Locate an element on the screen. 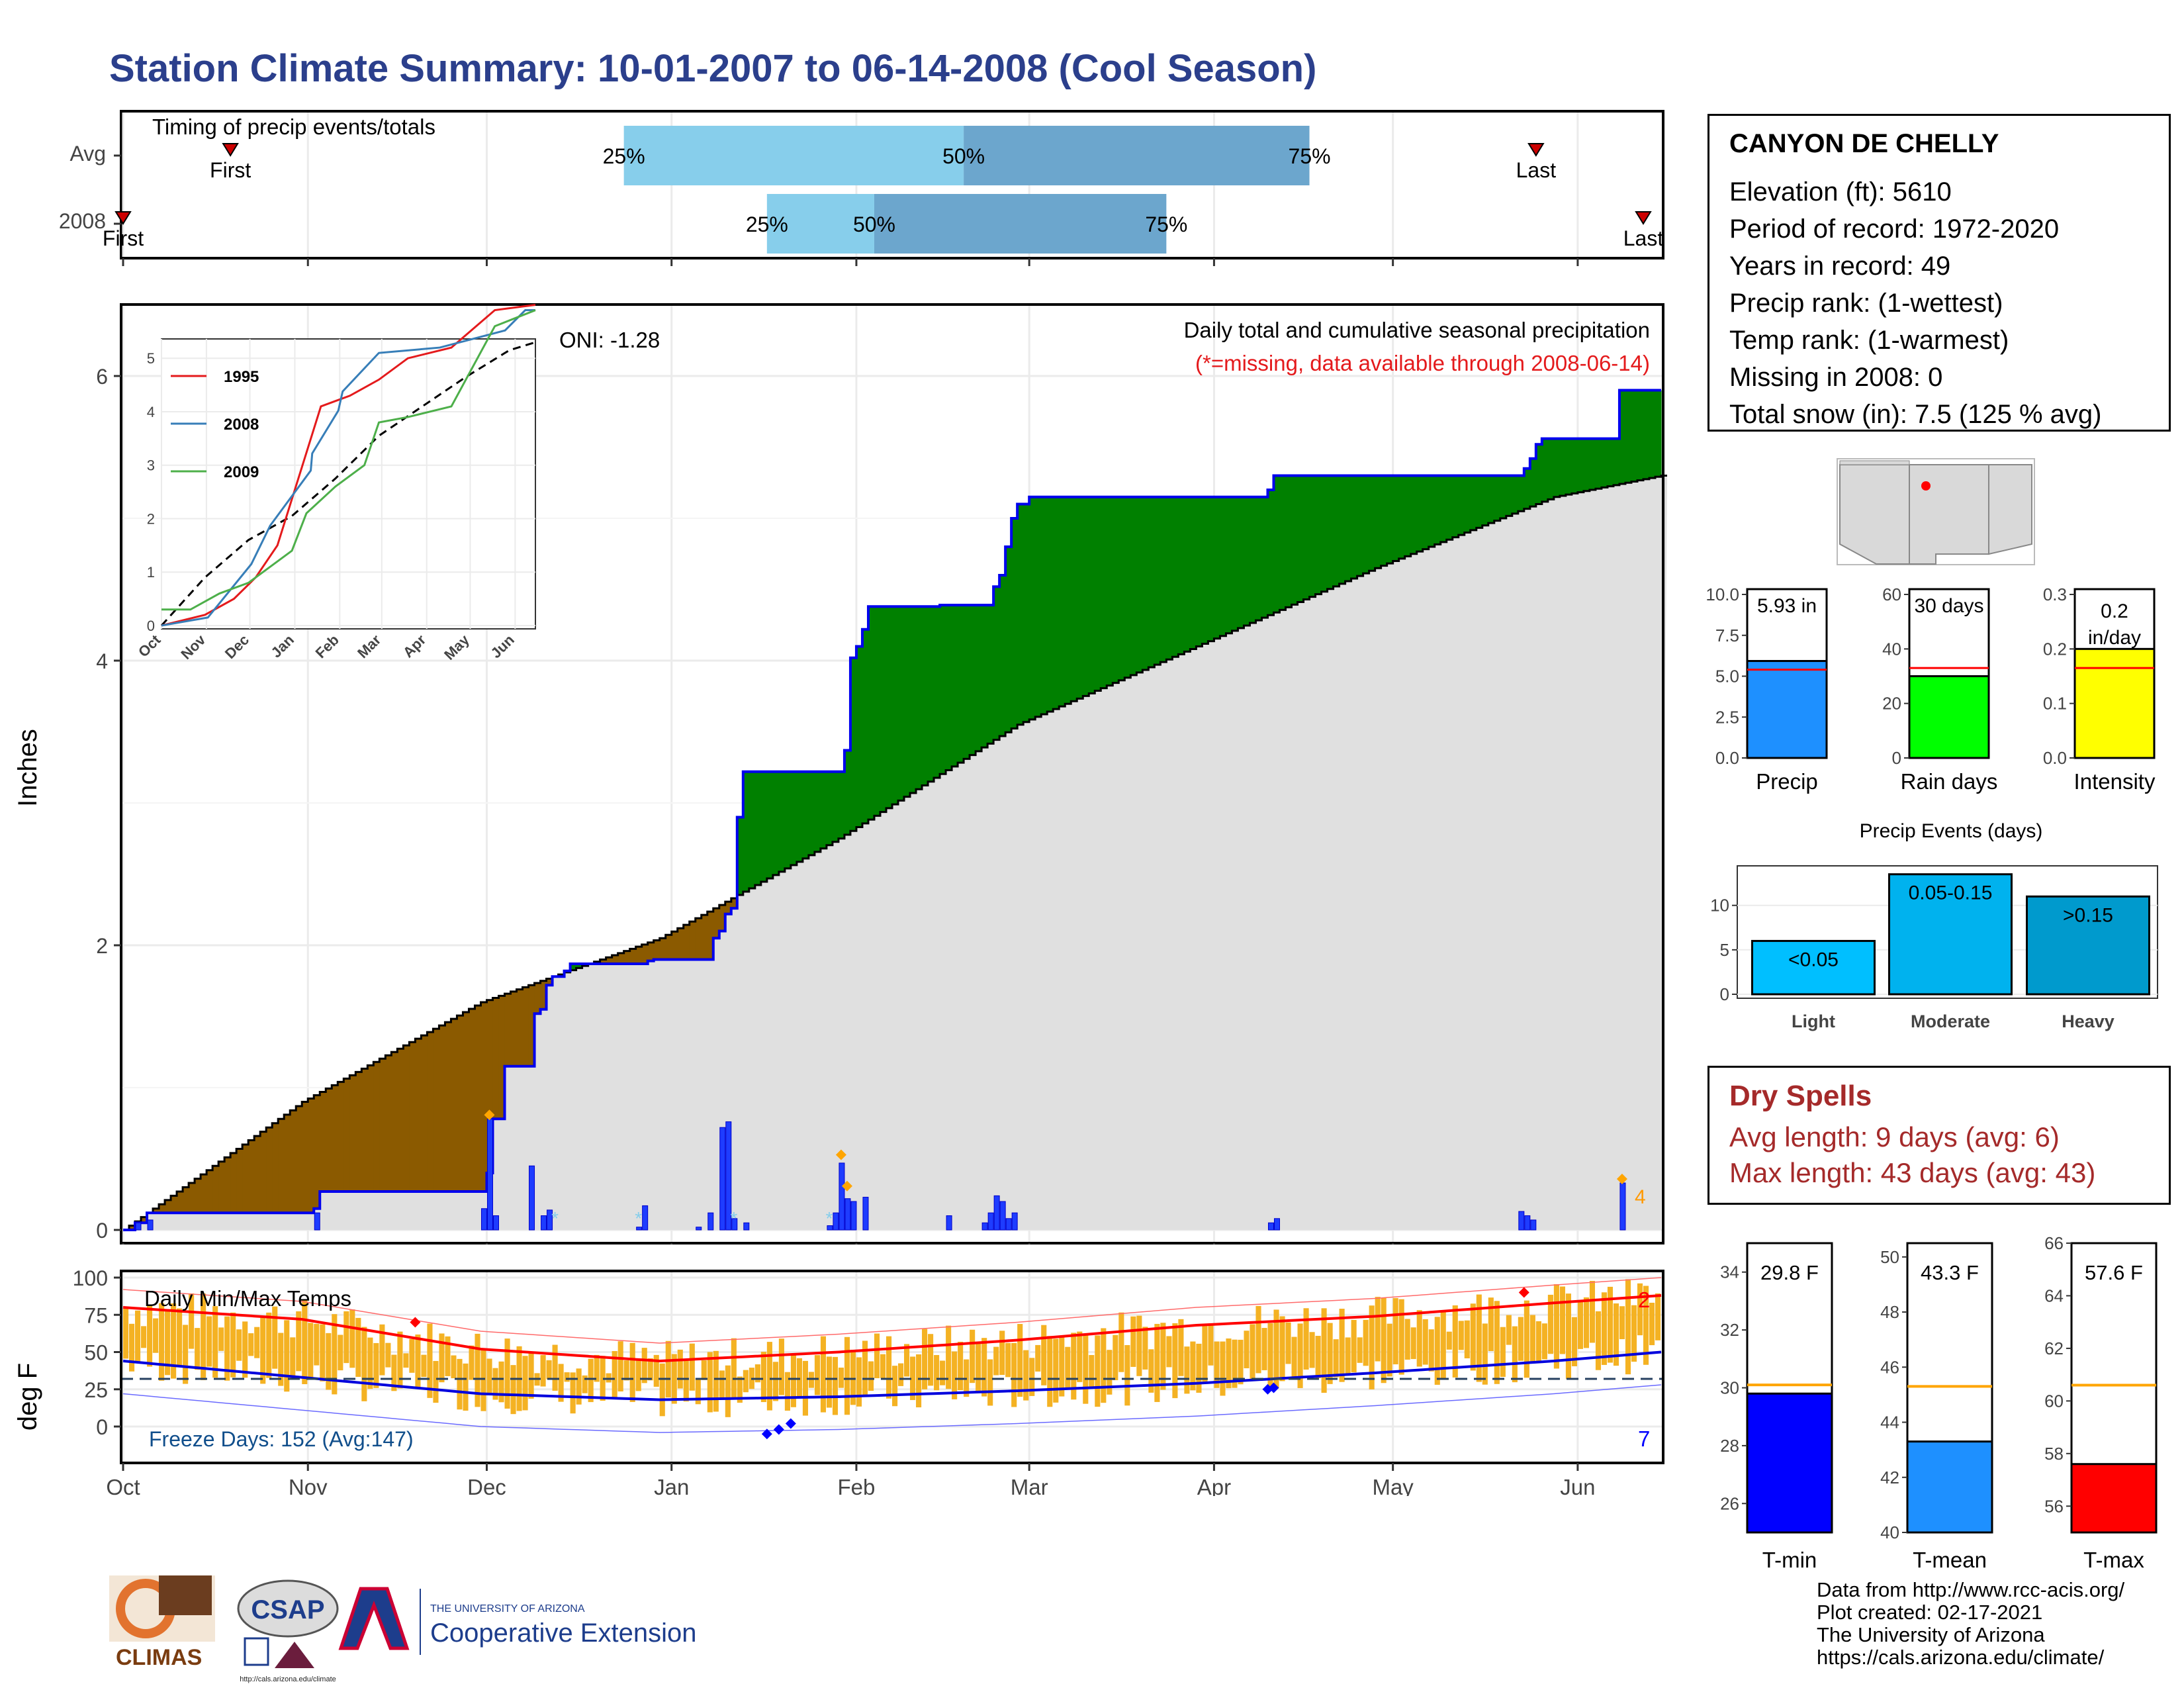 Image resolution: width=2184 pixels, height=1688 pixels. station-elevation: Elevation (ft): 5610 is located at coordinates (1840, 192).